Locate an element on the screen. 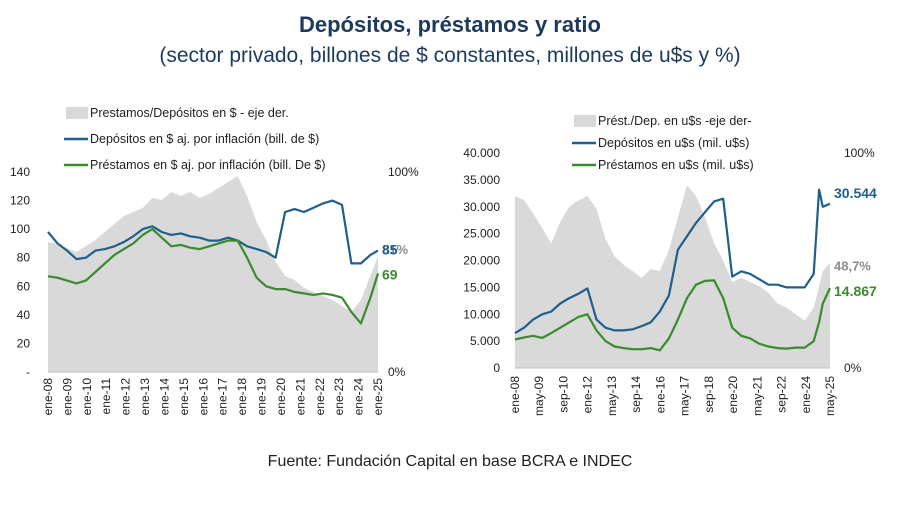 This screenshot has height=505, width=900. chart2-x-tick-label: sep-10 is located at coordinates (564, 394).